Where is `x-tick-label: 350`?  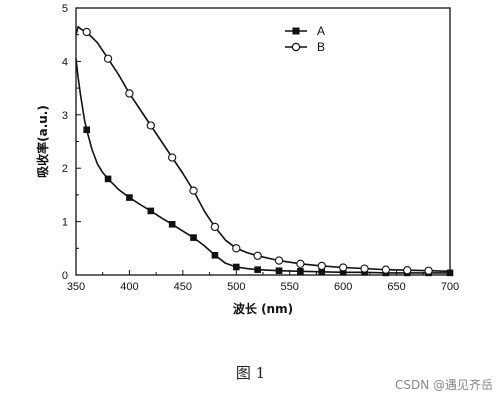
x-tick-label: 350 is located at coordinates (76, 287).